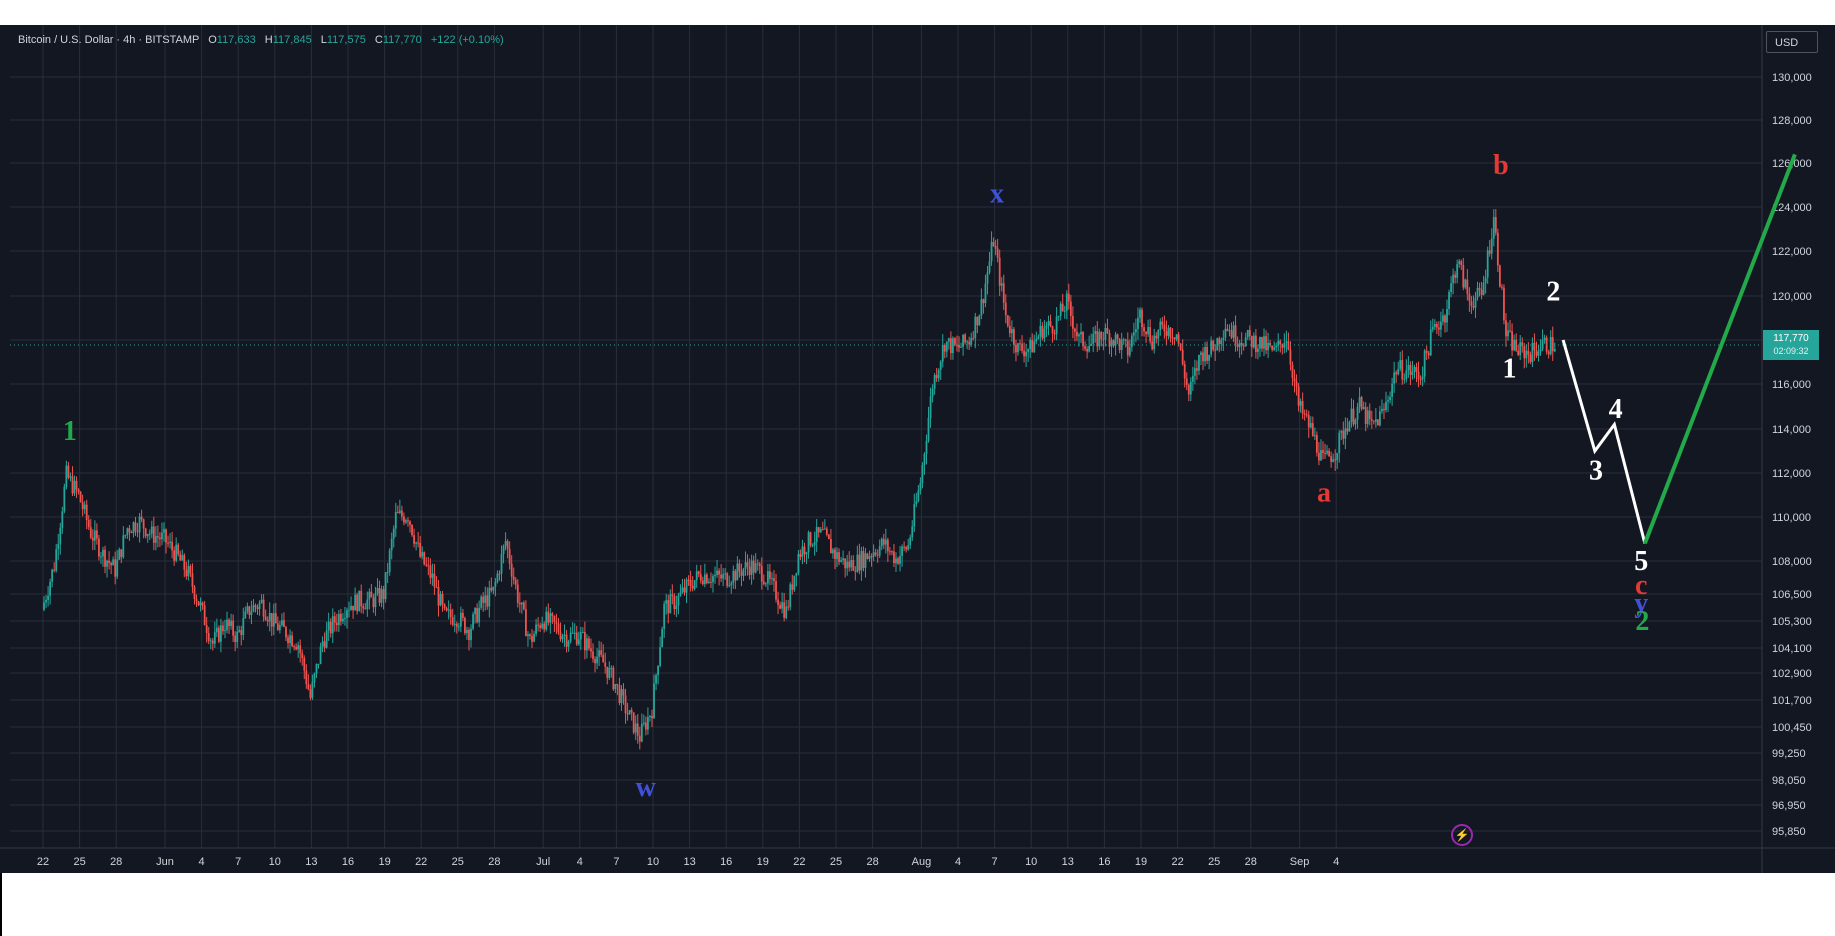 Image resolution: width=1835 pixels, height=936 pixels. Describe the element at coordinates (917, 904) in the screenshot. I see `bottom-blank-area` at that location.